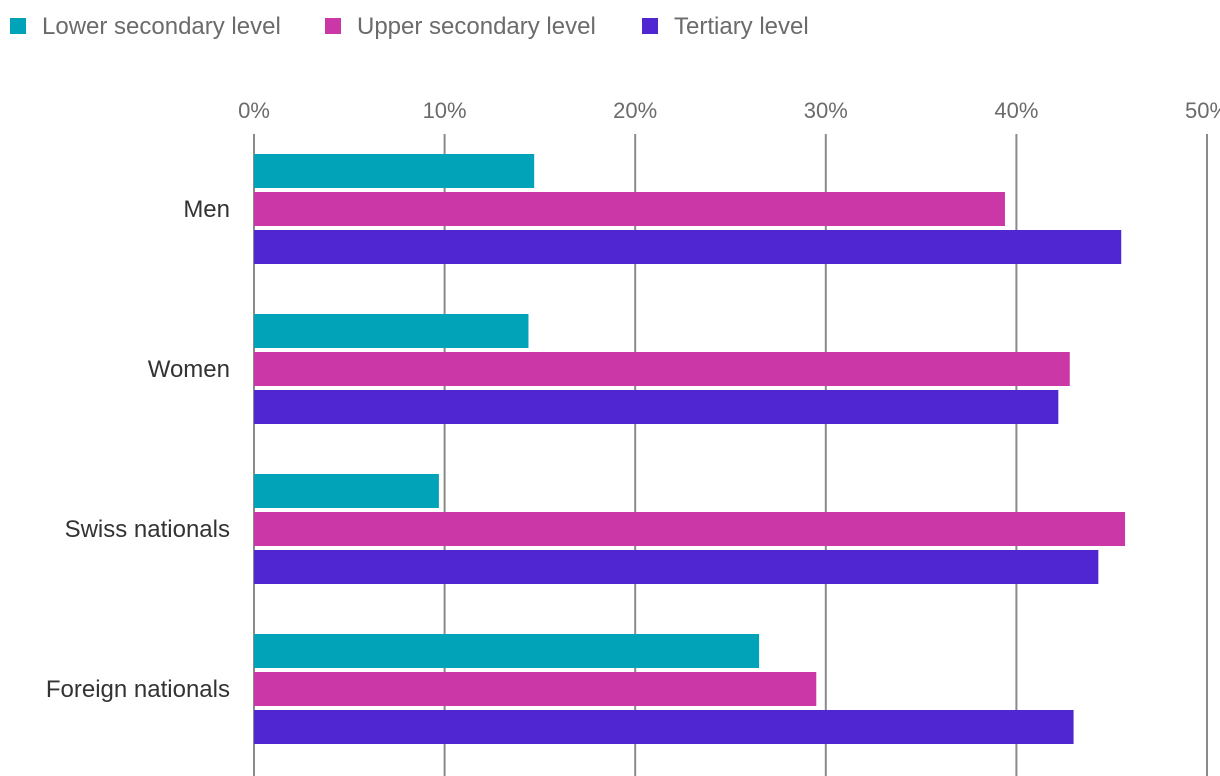 The height and width of the screenshot is (776, 1220). I want to click on x-tick-label: 50%, so click(1202, 110).